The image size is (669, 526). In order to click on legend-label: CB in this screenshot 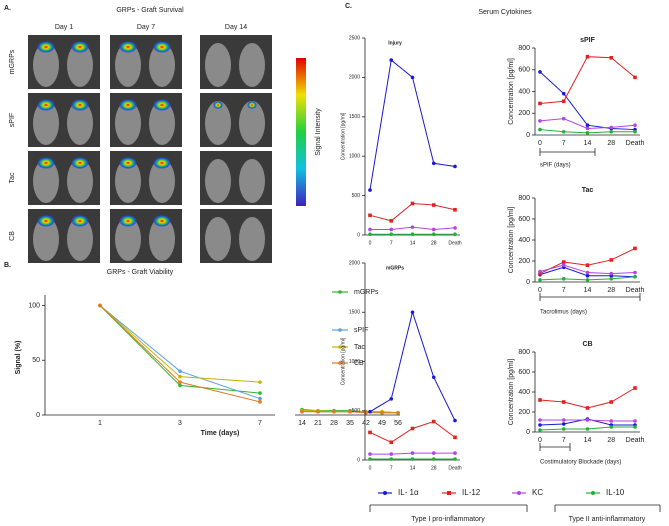, I will do `click(359, 363)`.